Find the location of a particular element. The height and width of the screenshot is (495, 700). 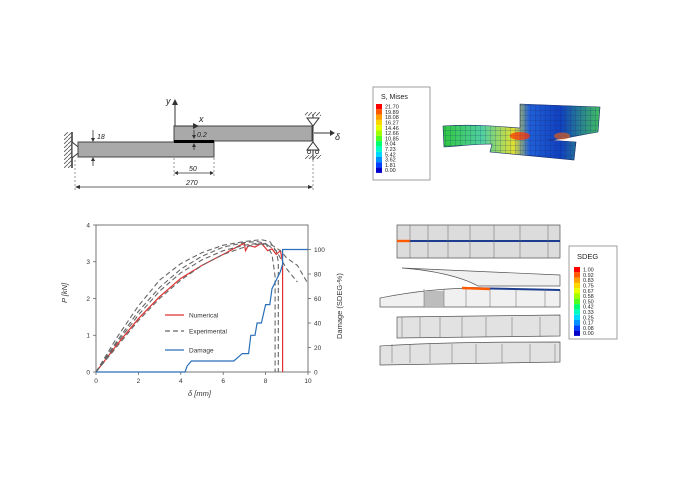

y2-tick-label: 80 is located at coordinates (318, 274).